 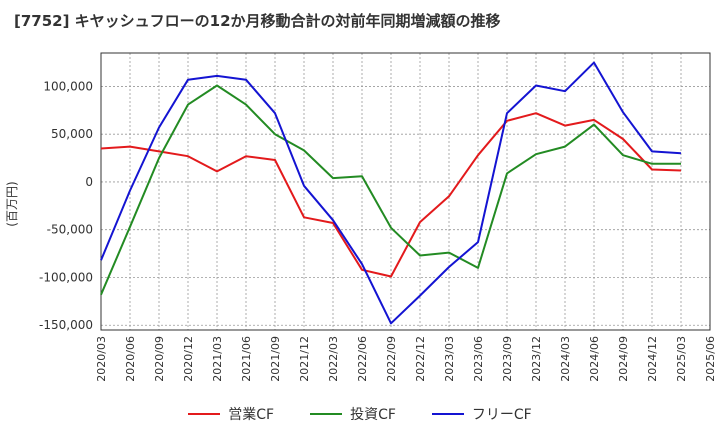 I want to click on x-tick-label: 2022/12, so click(x=420, y=359).